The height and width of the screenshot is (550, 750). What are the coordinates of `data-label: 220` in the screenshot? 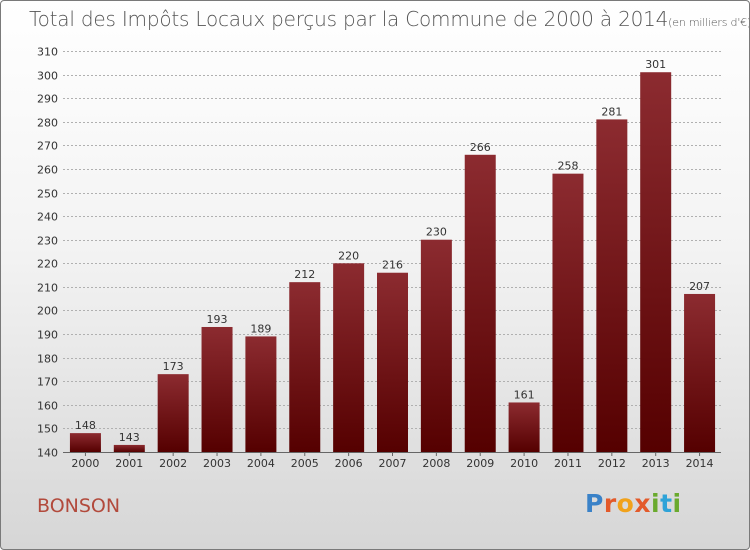 It's located at (348, 255).